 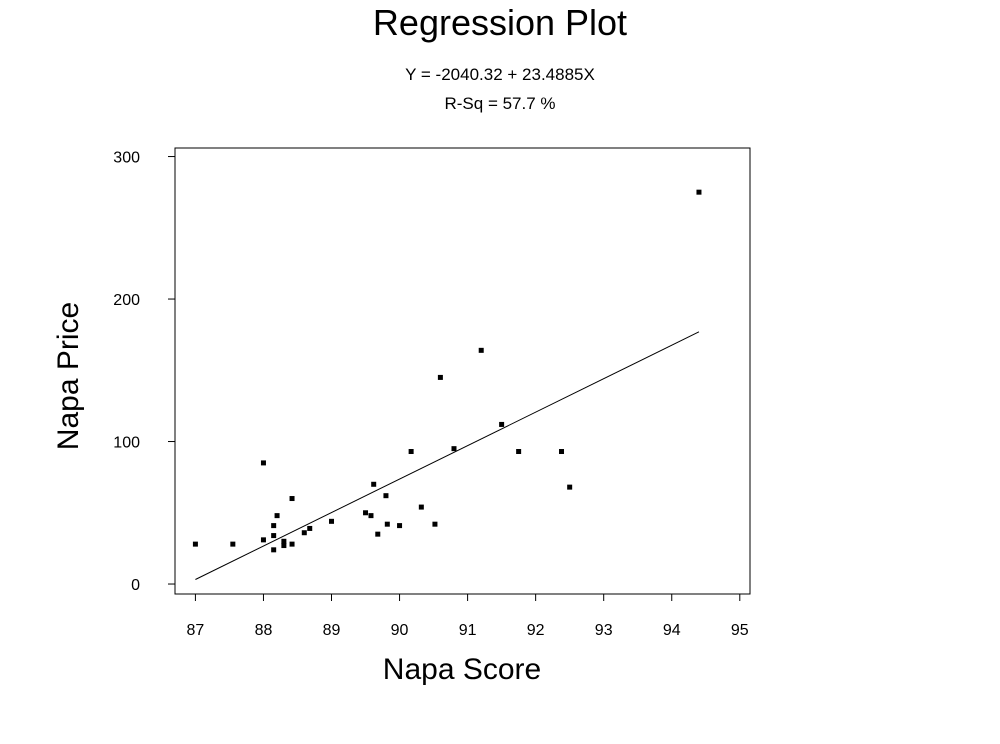 What do you see at coordinates (400, 630) in the screenshot?
I see `x-tick-label: 90` at bounding box center [400, 630].